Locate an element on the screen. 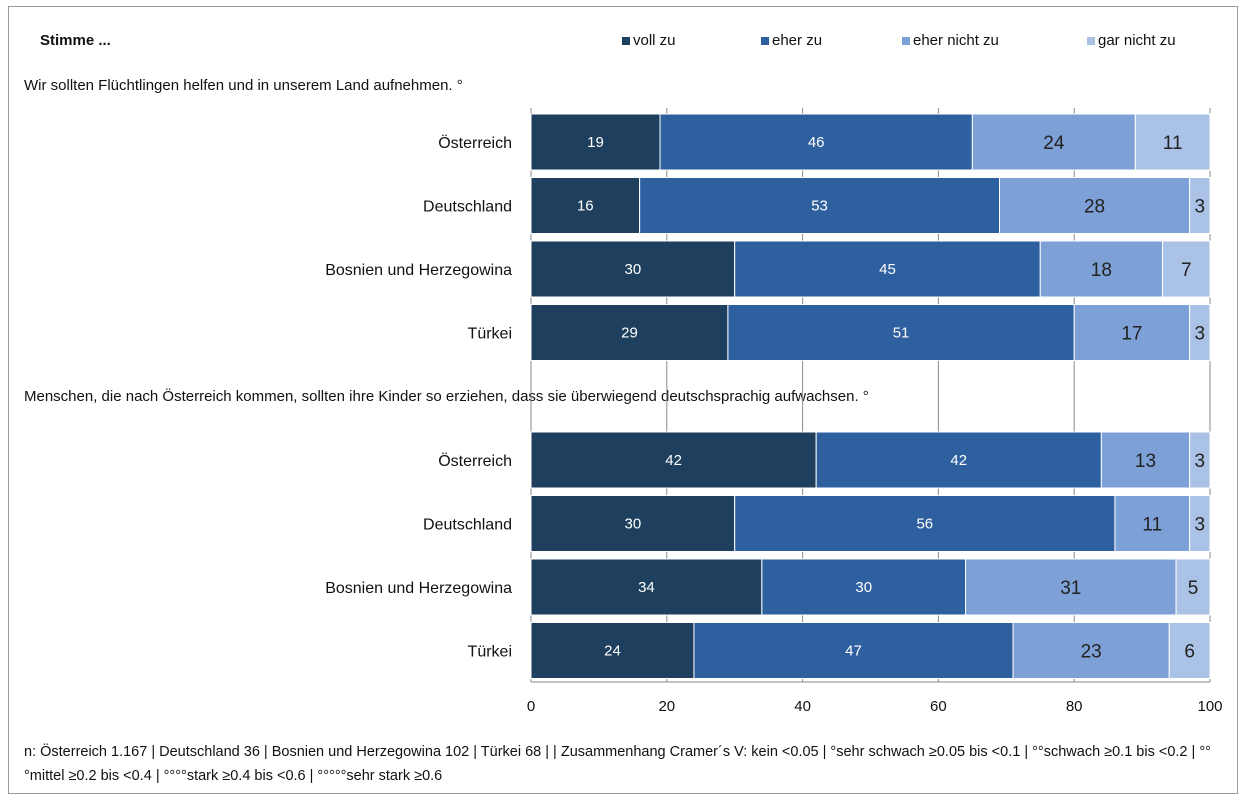  legend-label: voll zu is located at coordinates (654, 40).